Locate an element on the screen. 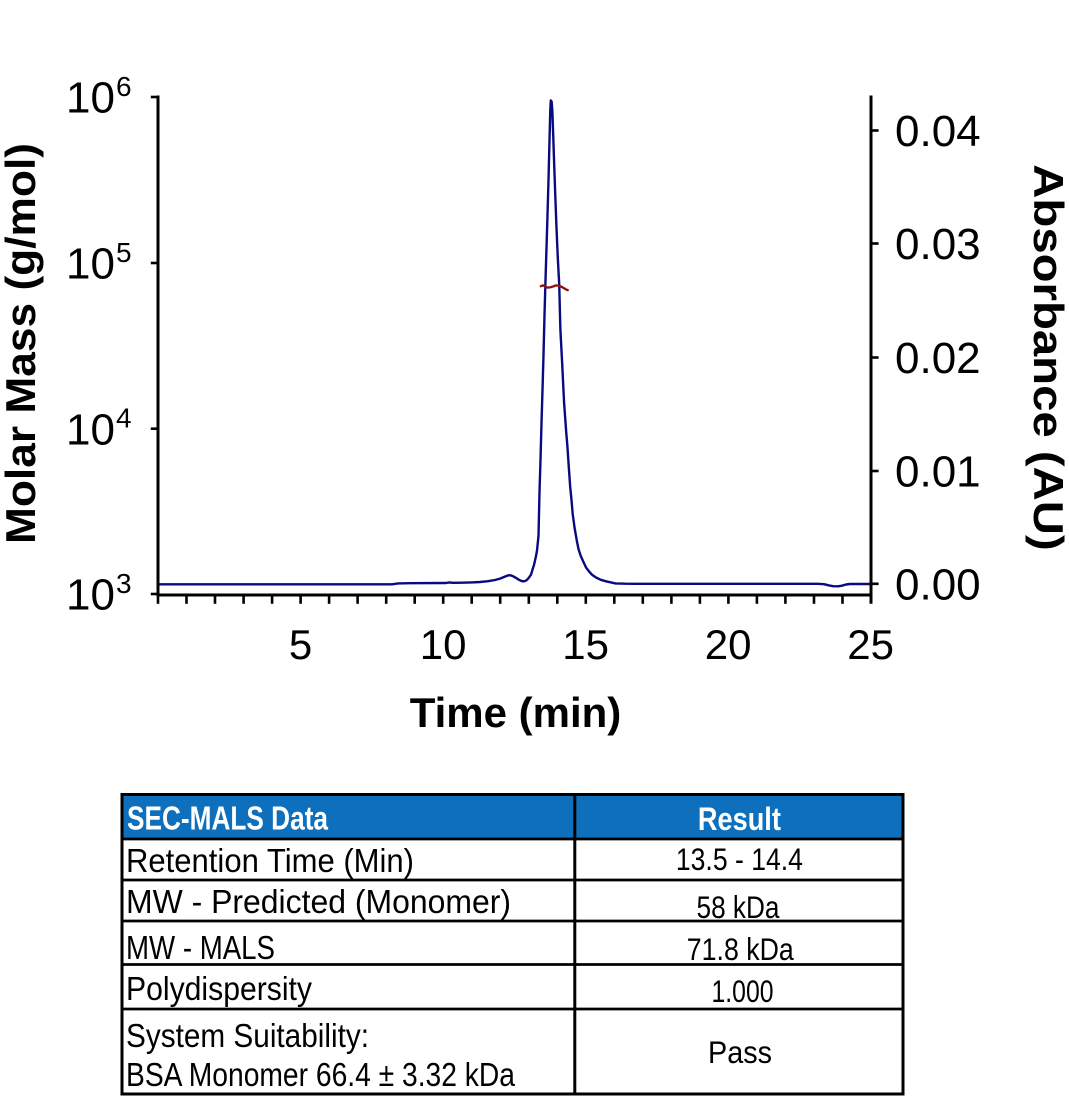 This screenshot has height=1107, width=1069. svg-text: MW - Predicted (Monomer) is located at coordinates (318, 901).